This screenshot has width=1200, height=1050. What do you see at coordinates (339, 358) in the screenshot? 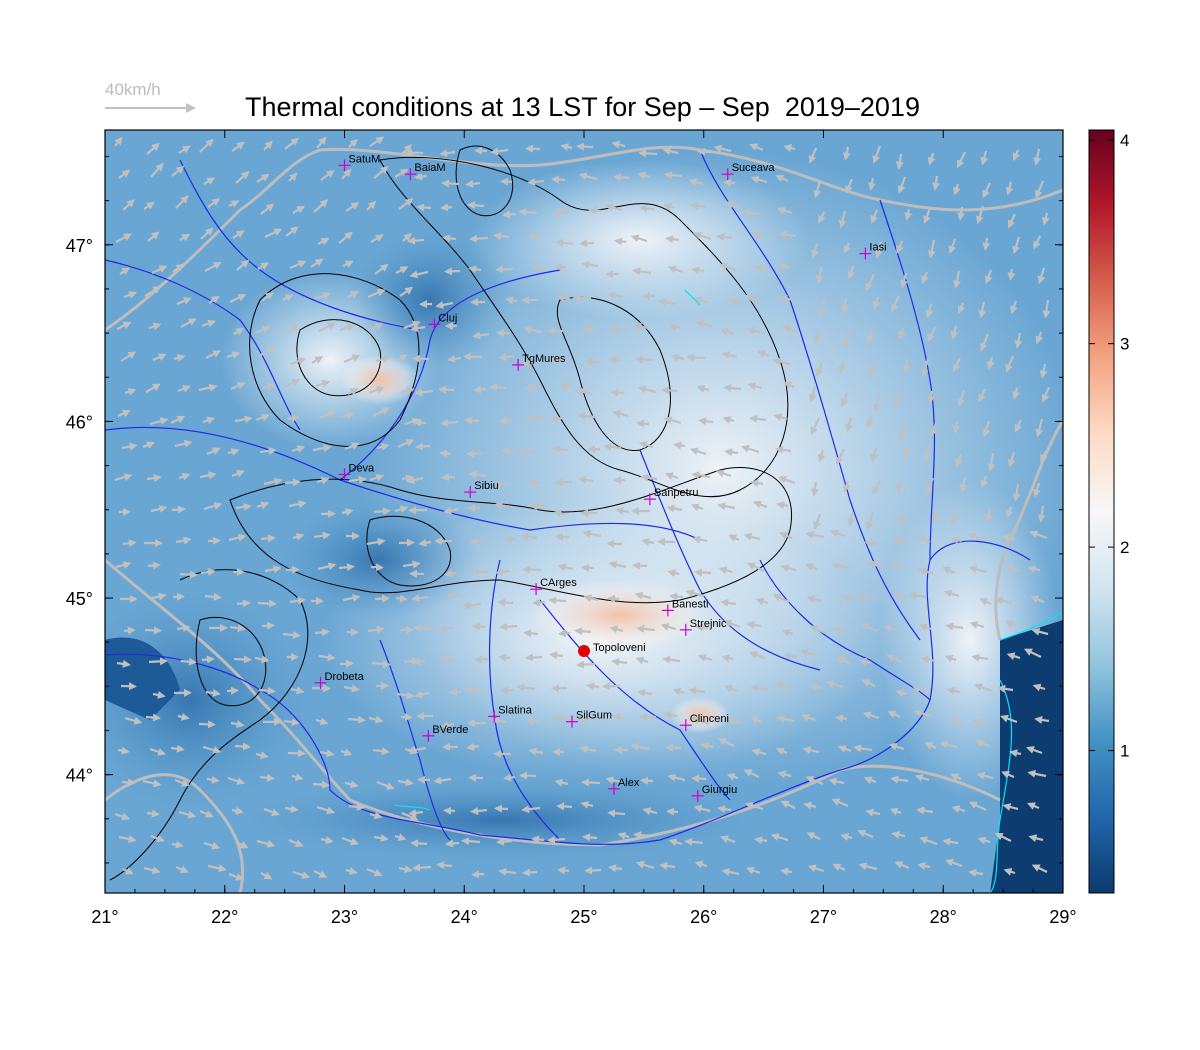
I see `contour-apuseni-inner` at bounding box center [339, 358].